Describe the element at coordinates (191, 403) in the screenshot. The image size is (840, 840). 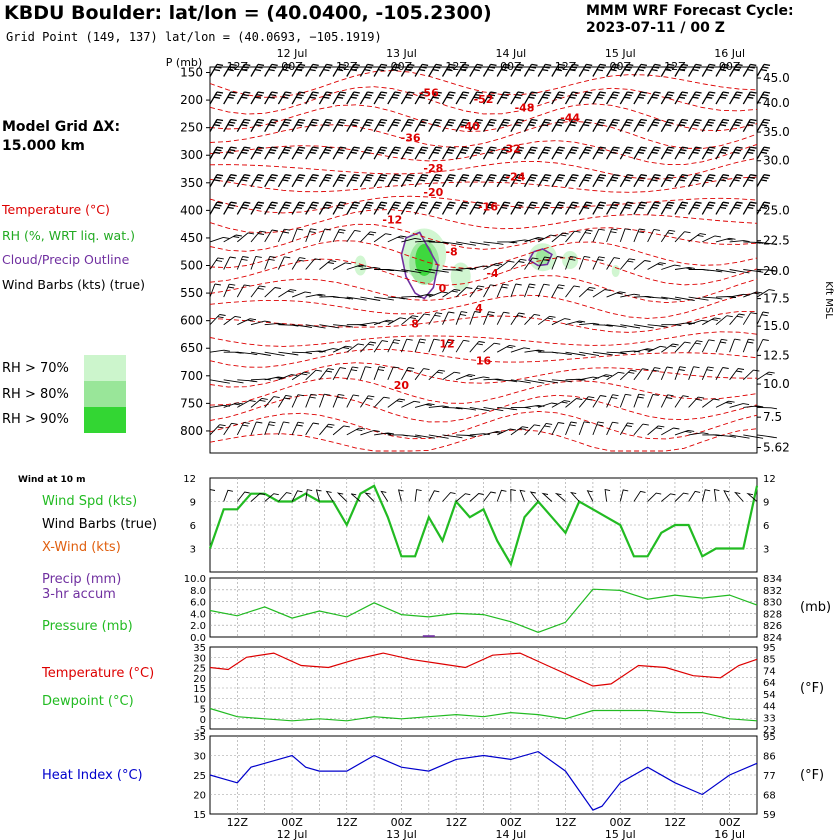
I see `pressure-tick-label-12: 750` at that location.